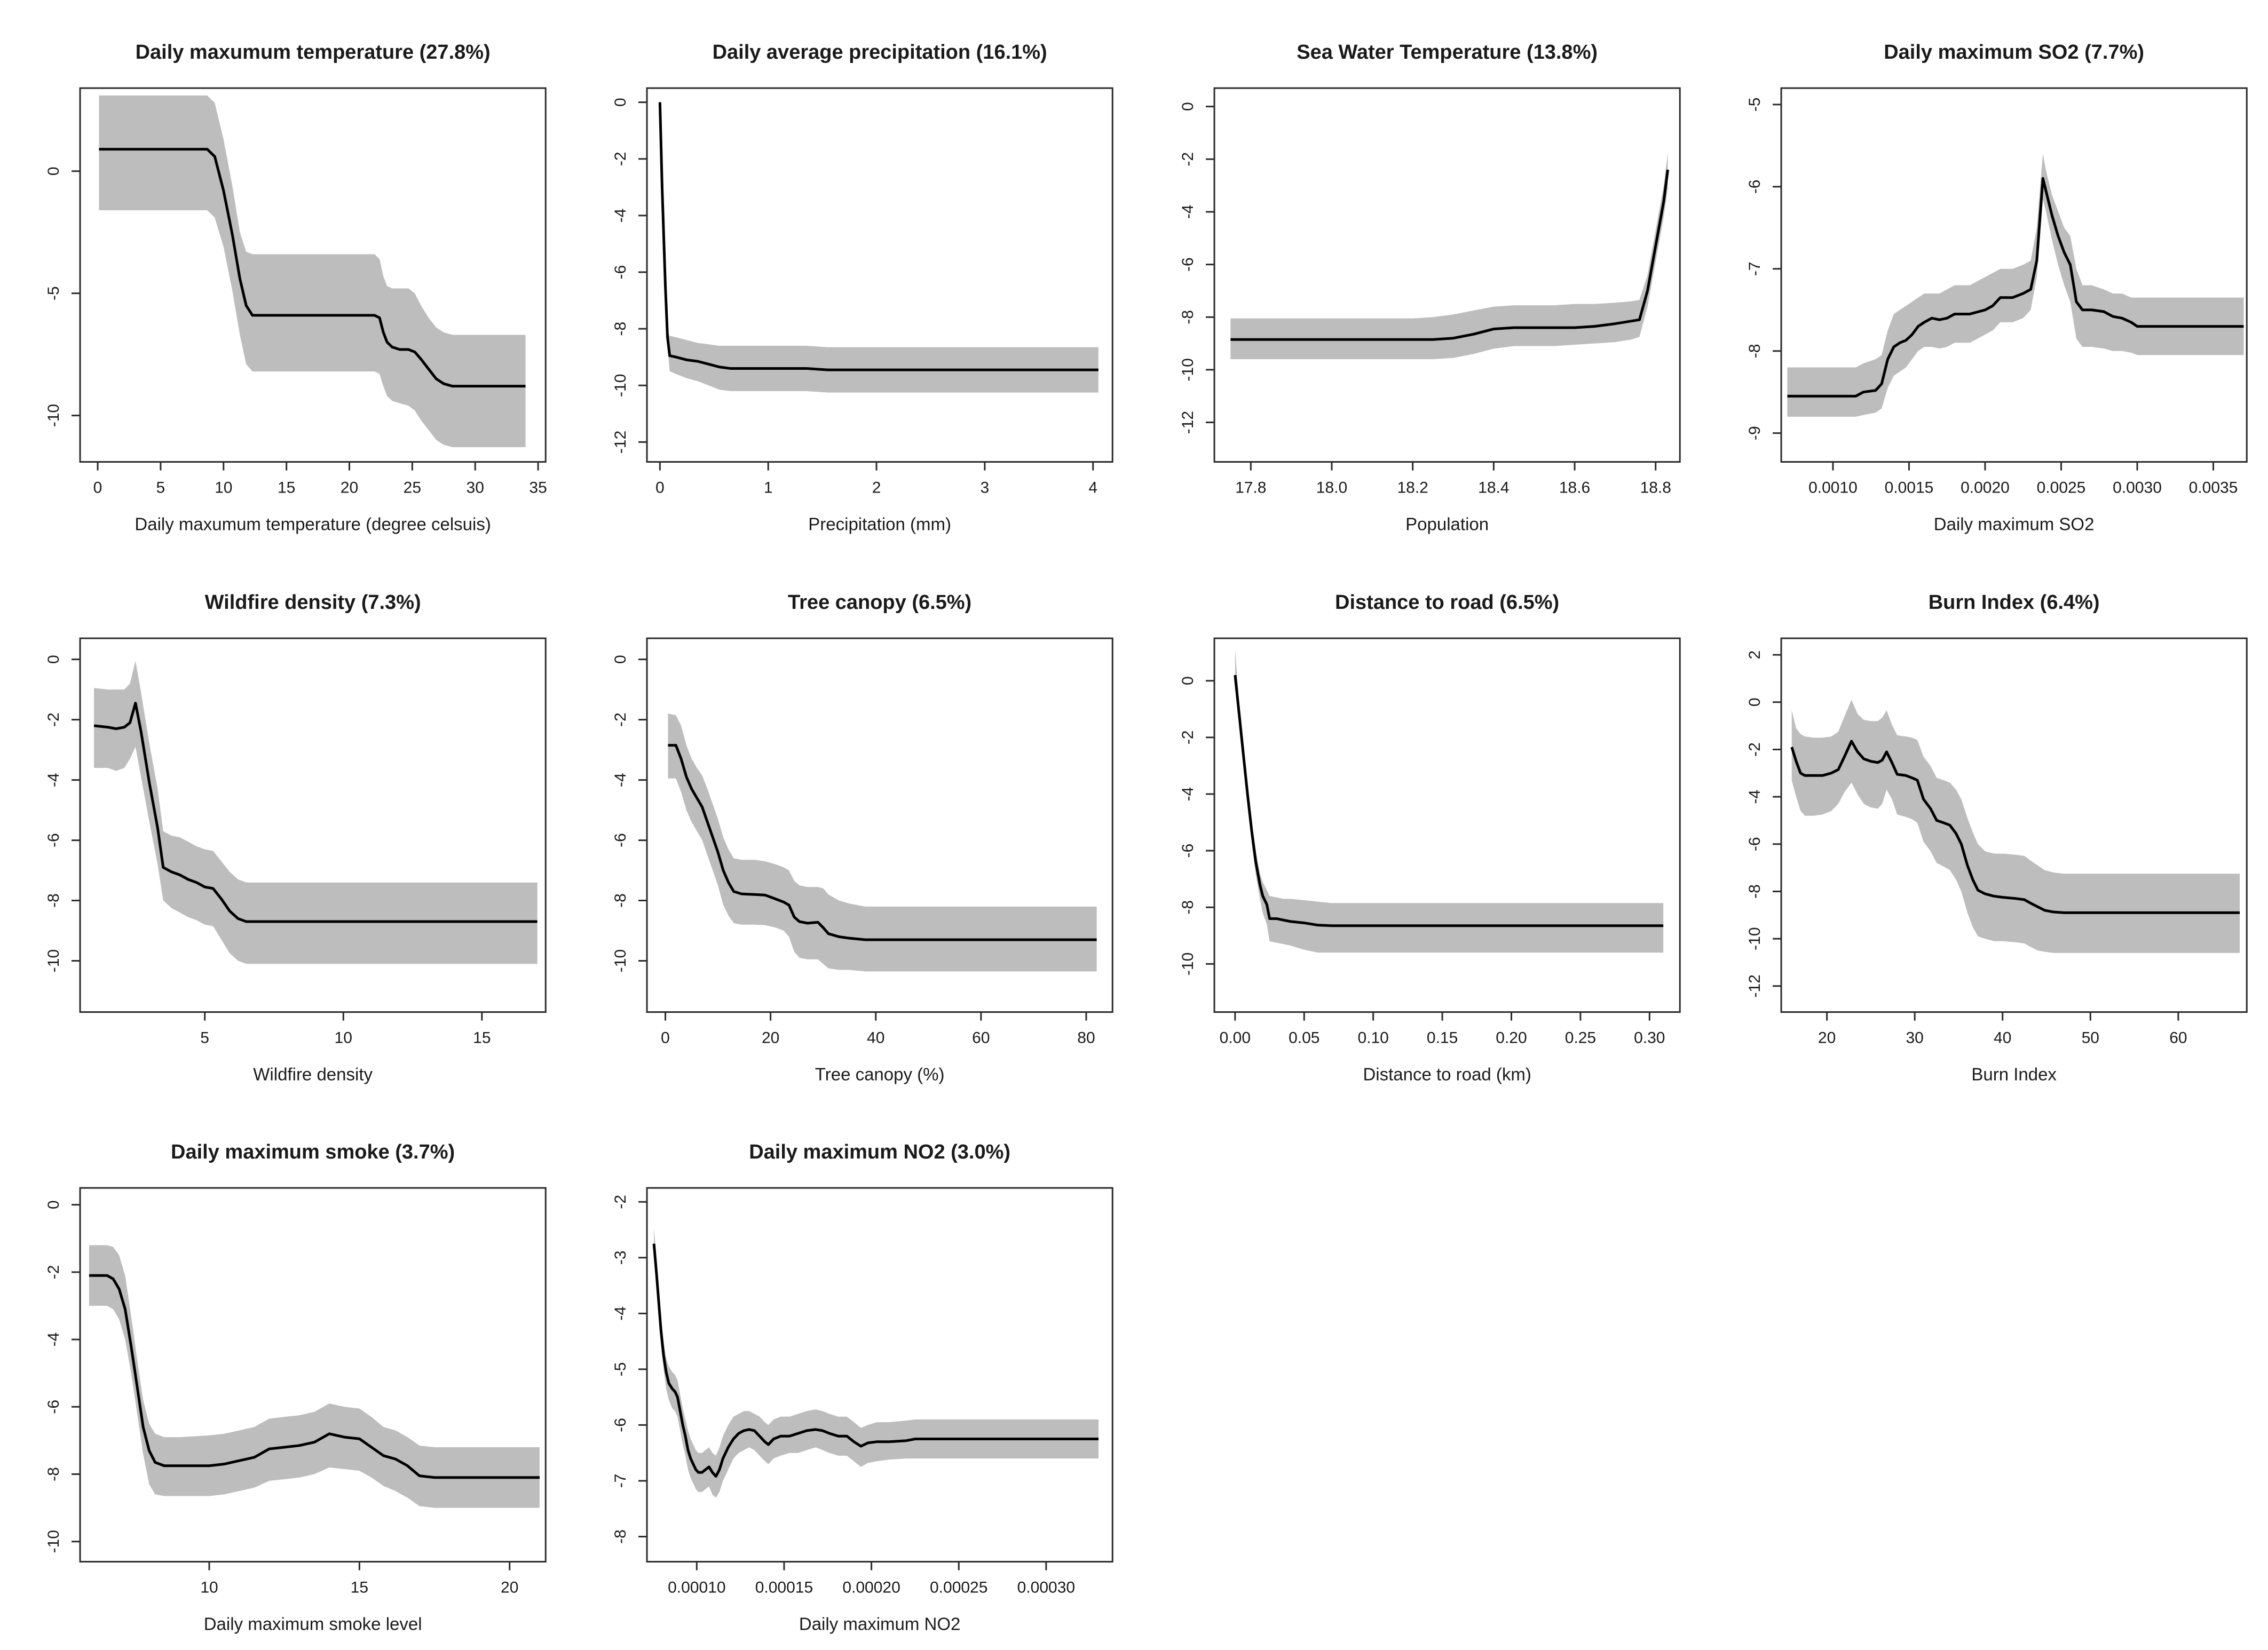  I want to click on x-tick-label: 18.6, so click(1574, 488).